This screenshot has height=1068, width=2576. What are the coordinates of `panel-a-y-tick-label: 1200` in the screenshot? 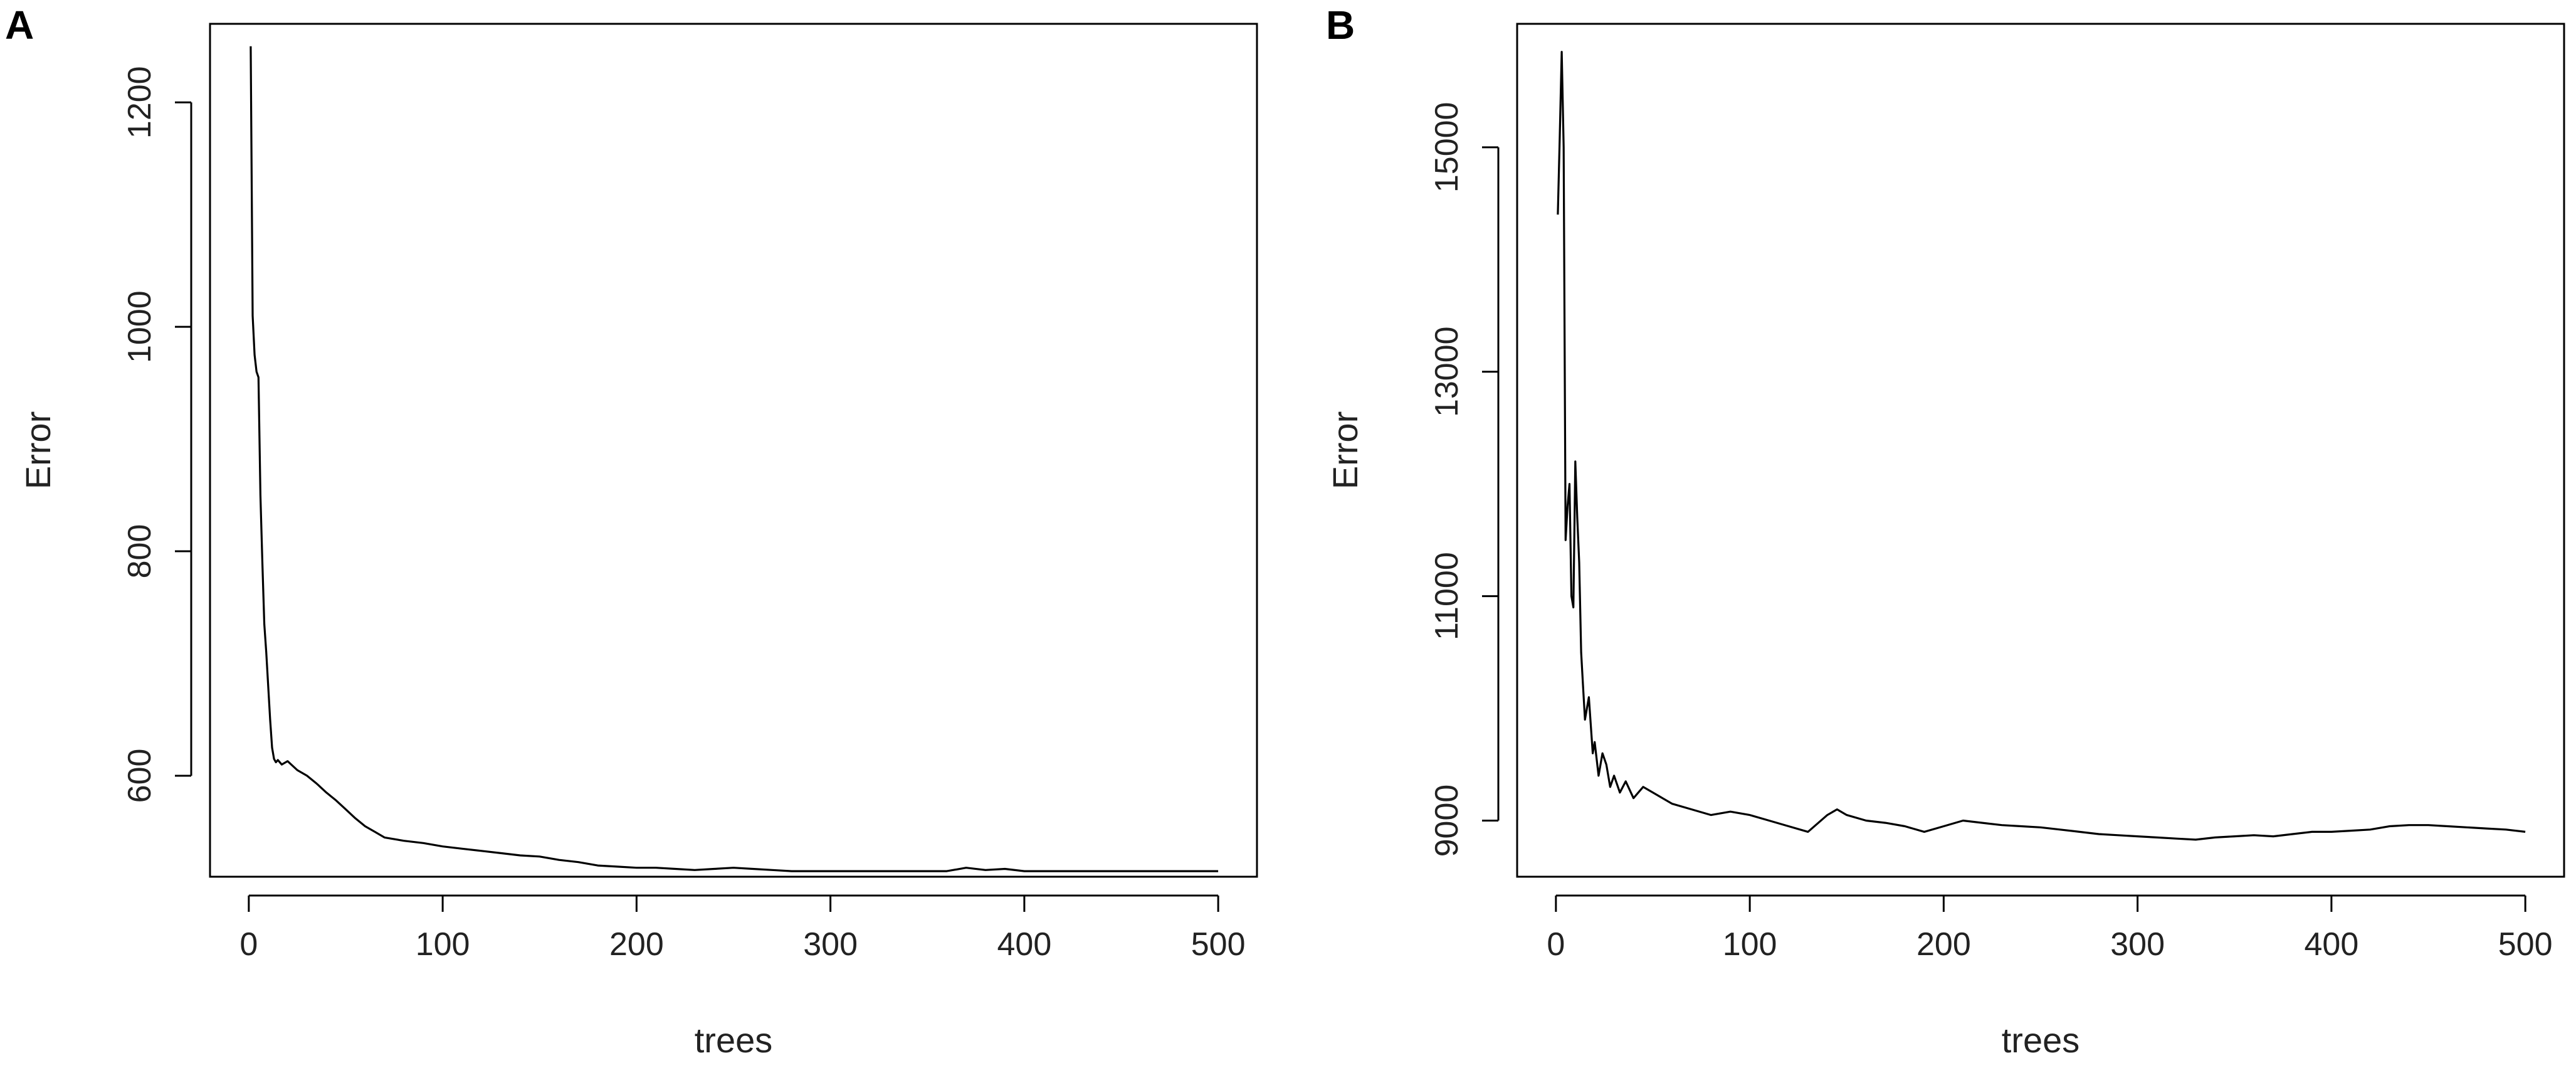 It's located at (140, 102).